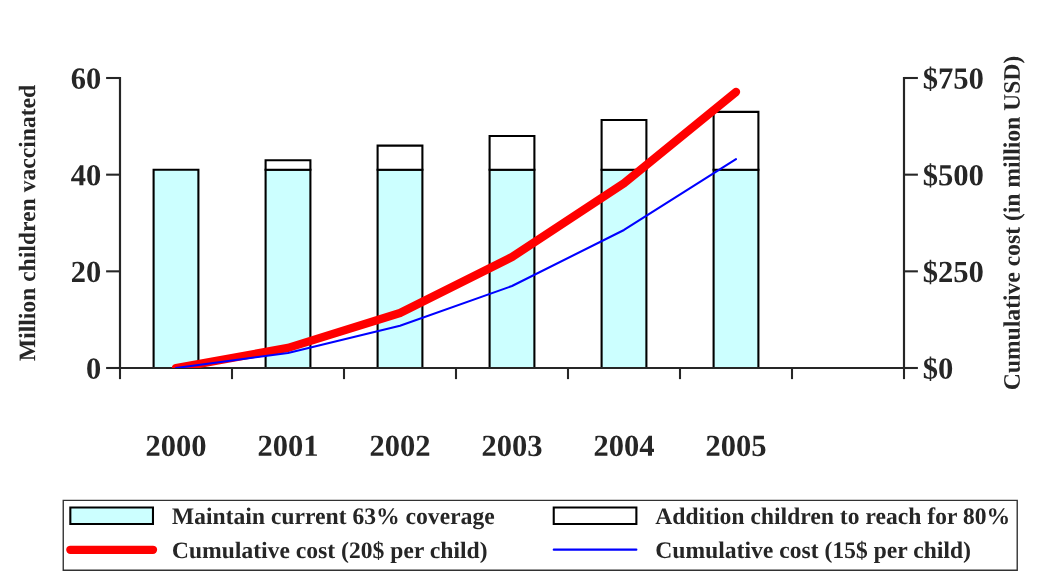  What do you see at coordinates (287, 446) in the screenshot?
I see `x-tick-label: 2001` at bounding box center [287, 446].